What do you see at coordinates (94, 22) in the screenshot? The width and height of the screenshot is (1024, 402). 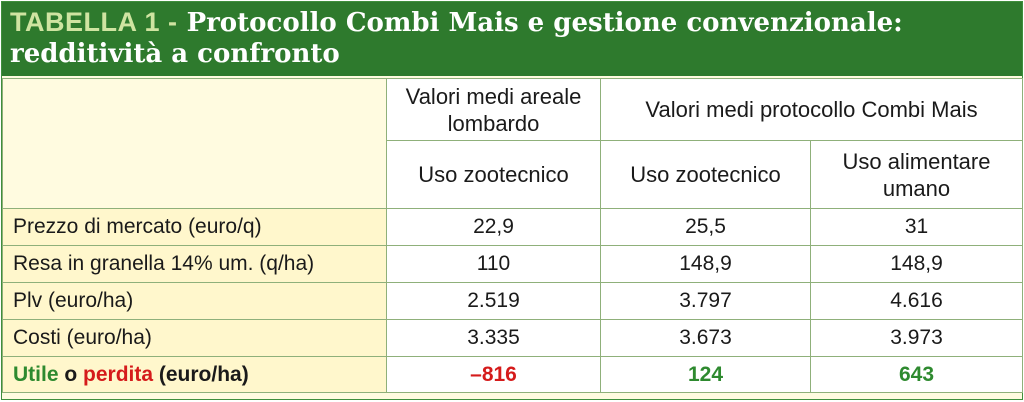 I see `table-number: TABELLA 1 -` at bounding box center [94, 22].